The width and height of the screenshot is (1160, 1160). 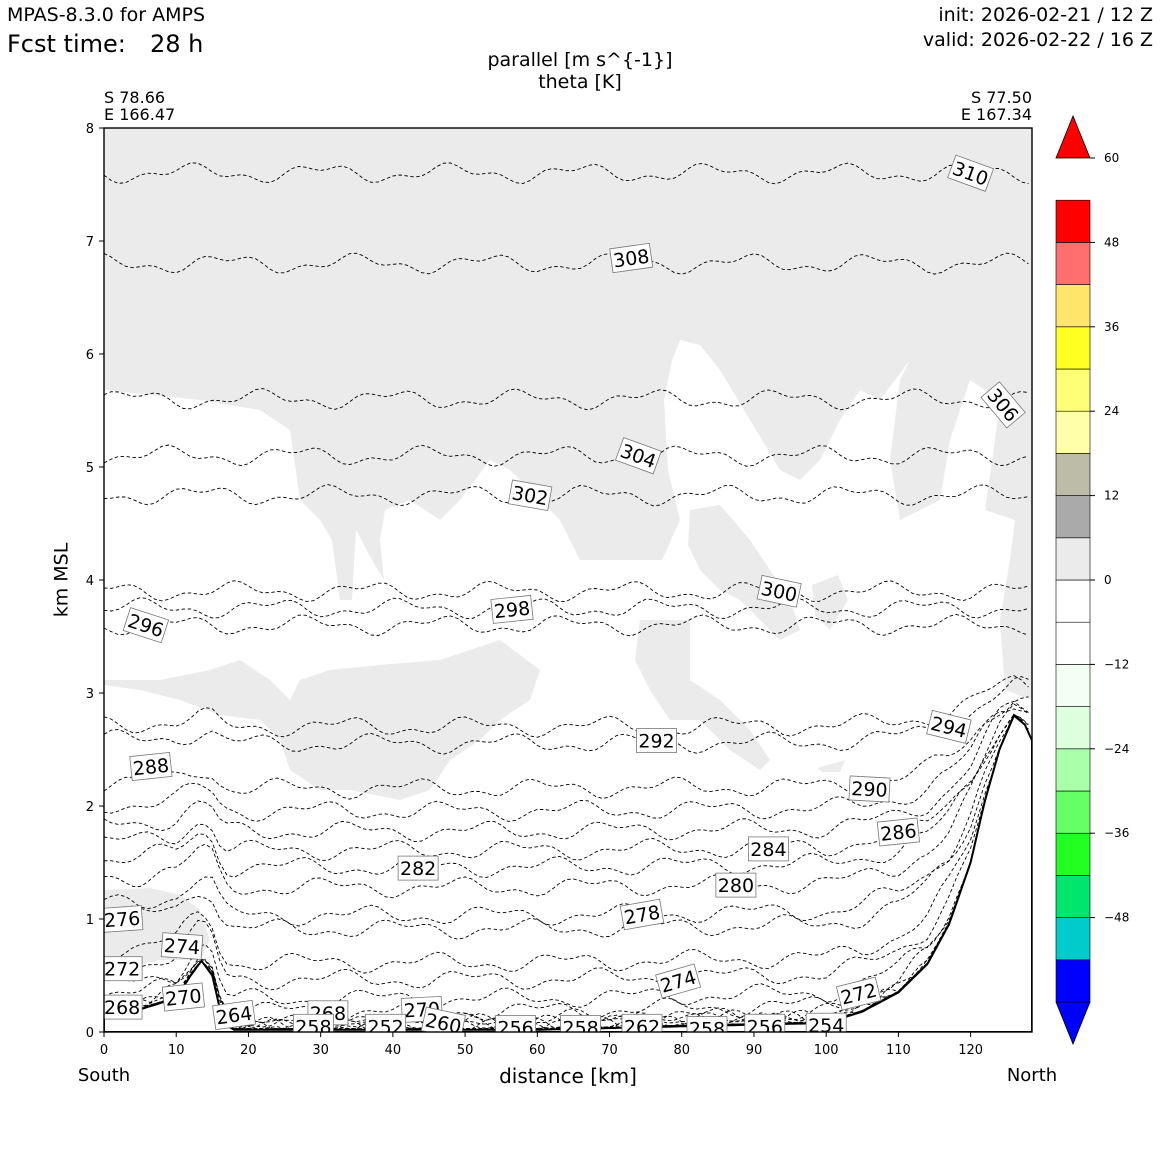 I want to click on contour-label-270: 270, so click(x=183, y=997).